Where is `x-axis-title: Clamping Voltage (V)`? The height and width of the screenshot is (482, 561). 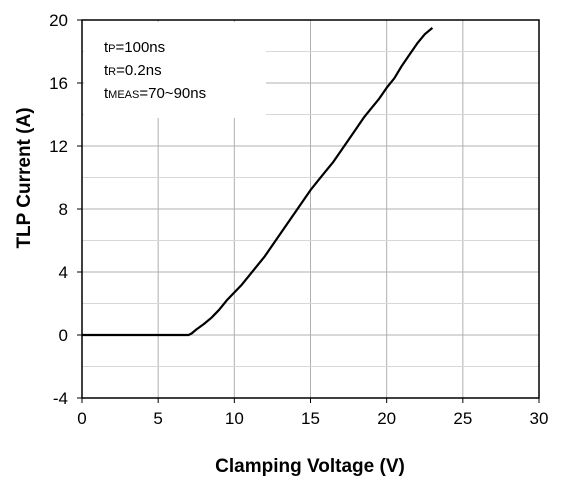 x-axis-title: Clamping Voltage (V) is located at coordinates (310, 466).